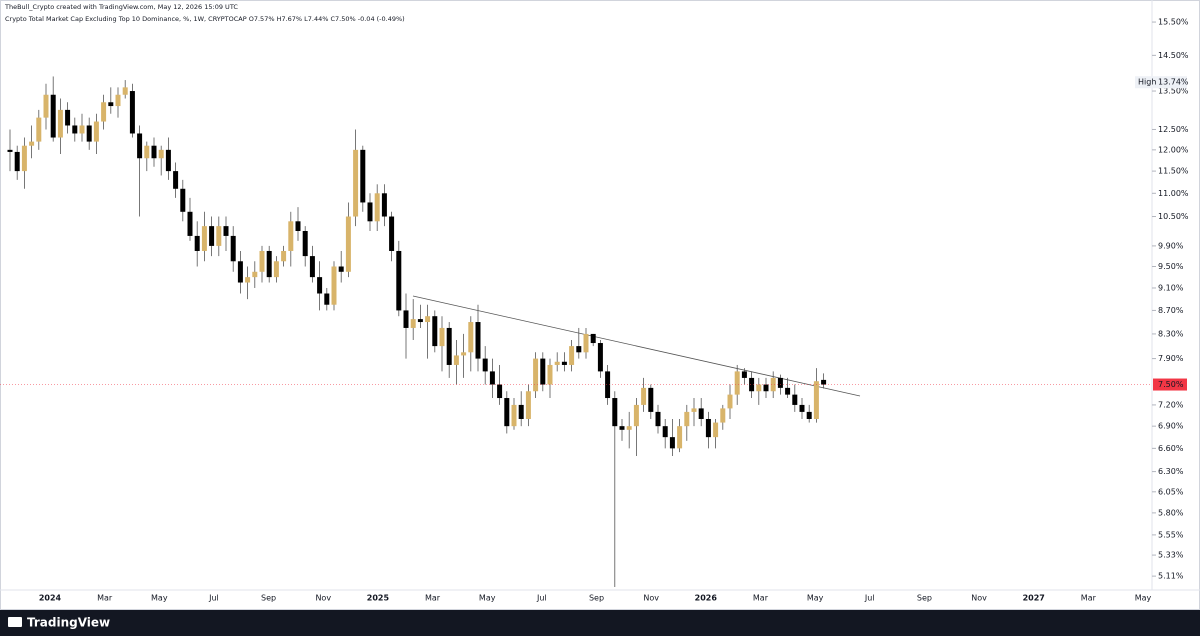  Describe the element at coordinates (1171, 512) in the screenshot. I see `y-tick-label: 5.80%` at that location.